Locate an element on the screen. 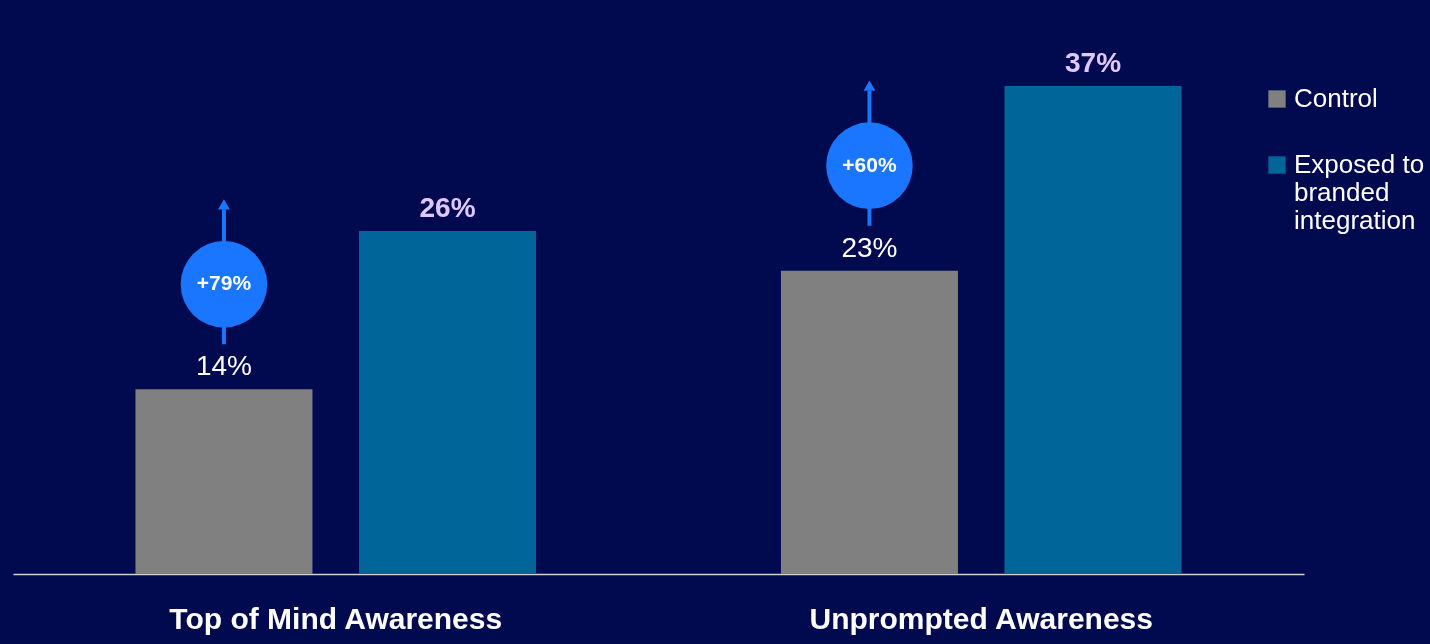  data-label: 37% is located at coordinates (1093, 62).